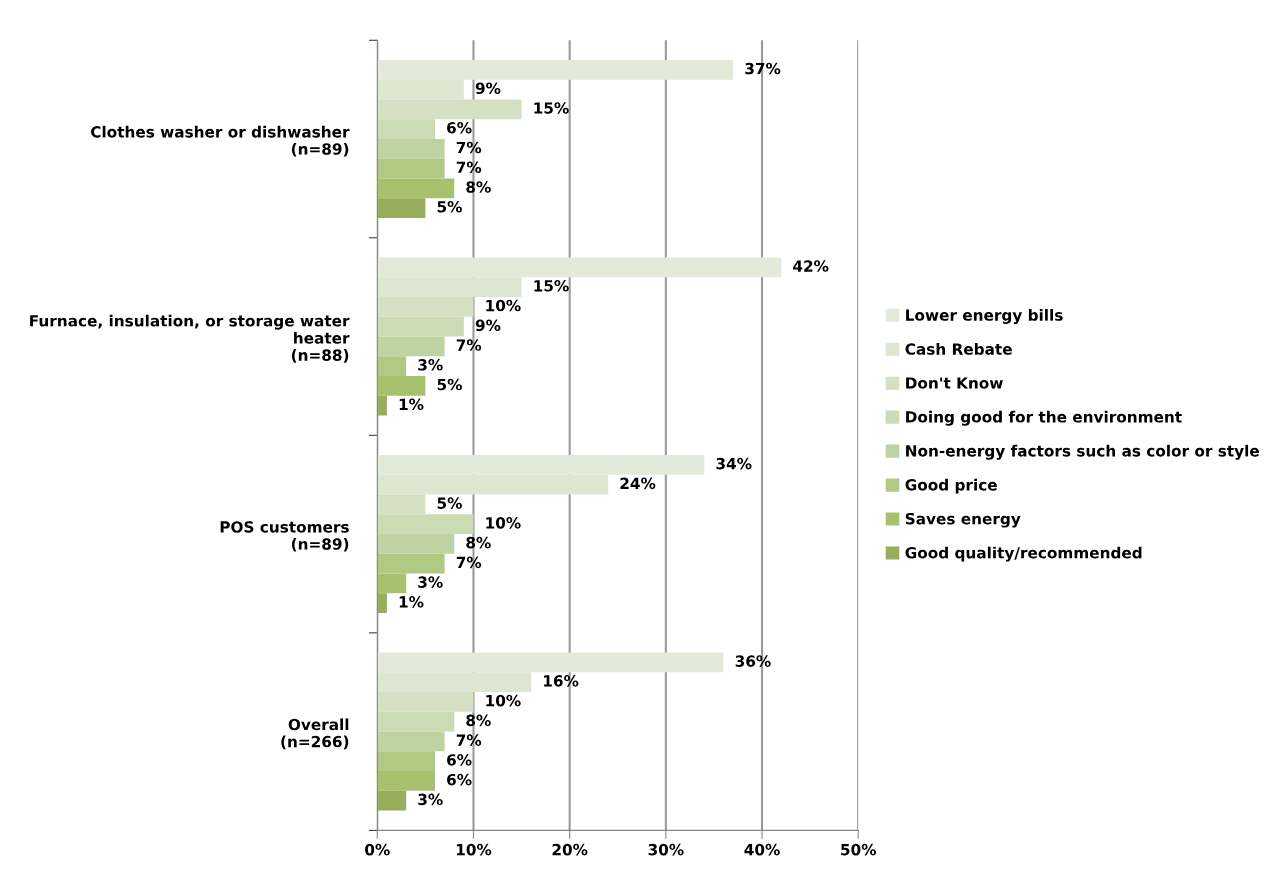 The height and width of the screenshot is (875, 1279). Describe the element at coordinates (811, 266) in the screenshot. I see `data-label: 42%` at that location.